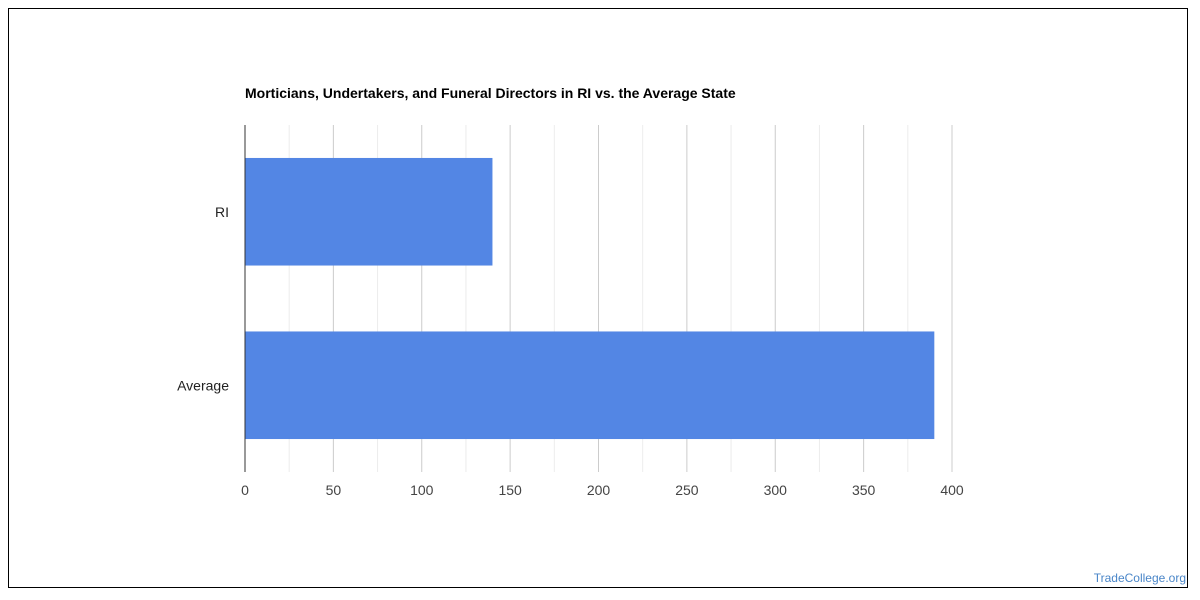 Image resolution: width=1200 pixels, height=600 pixels. I want to click on x-tick-label: 400, so click(952, 490).